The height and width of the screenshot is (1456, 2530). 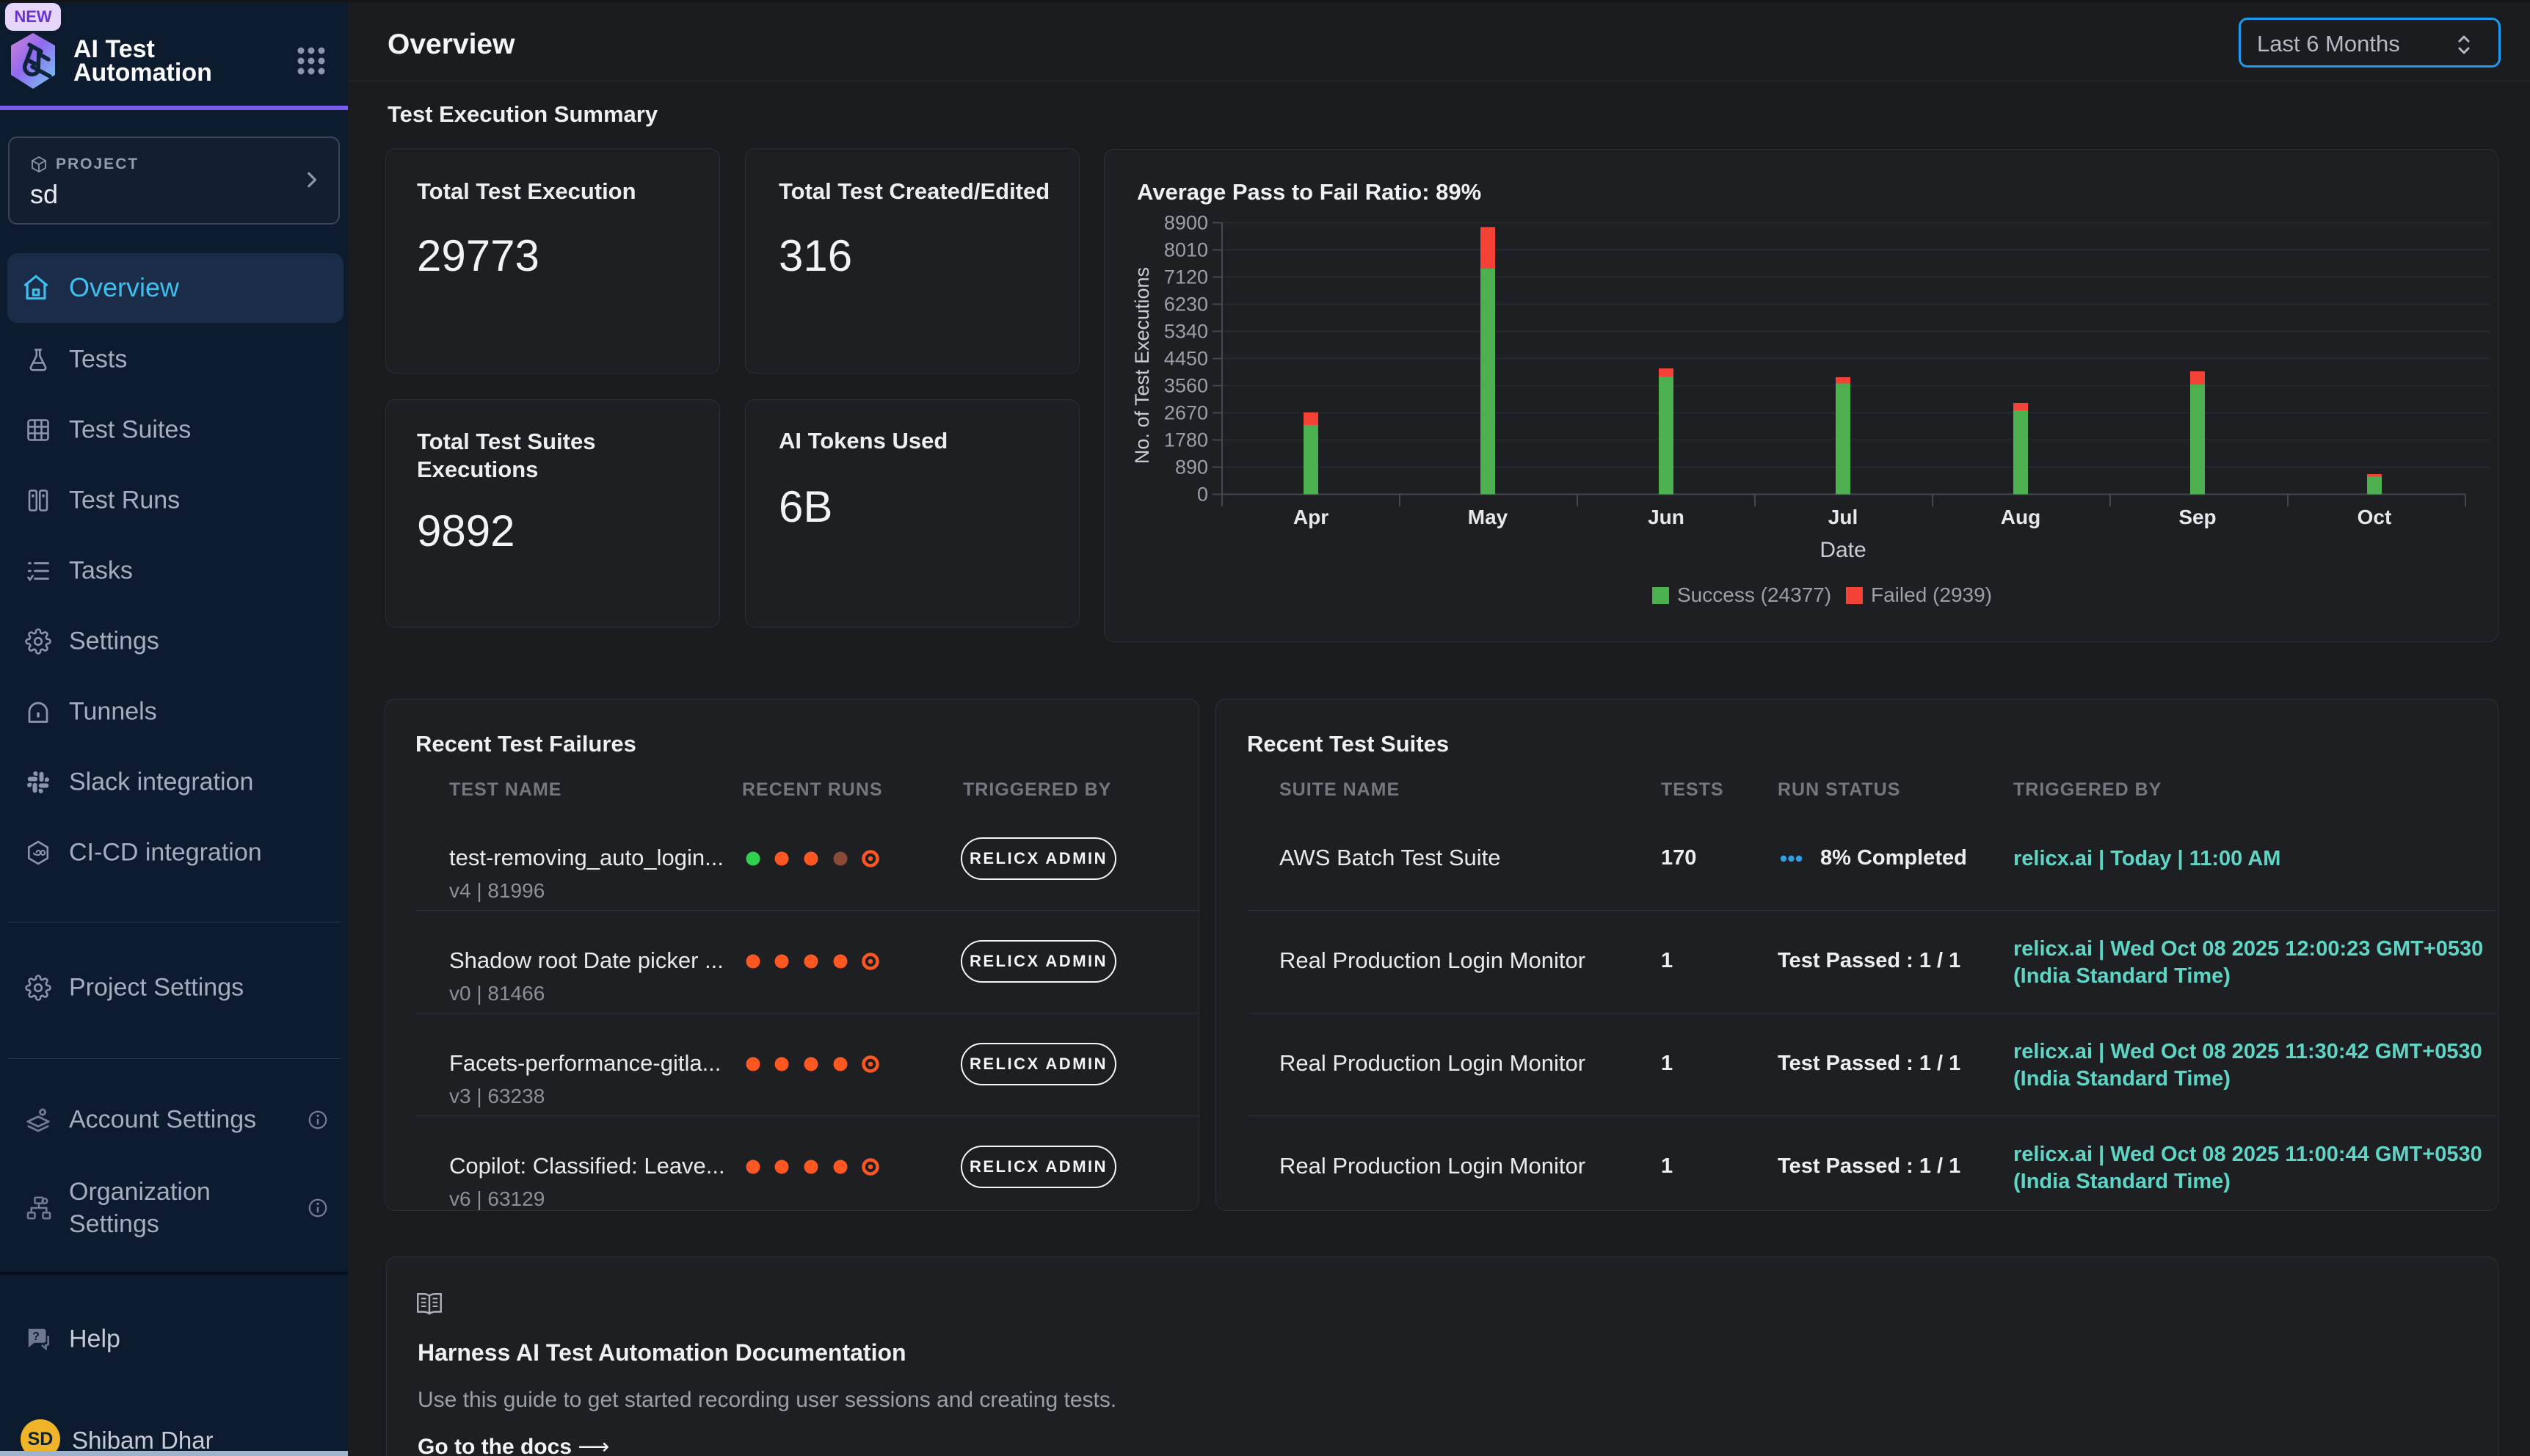 What do you see at coordinates (1186, 305) in the screenshot?
I see `svg-text: 6230` at bounding box center [1186, 305].